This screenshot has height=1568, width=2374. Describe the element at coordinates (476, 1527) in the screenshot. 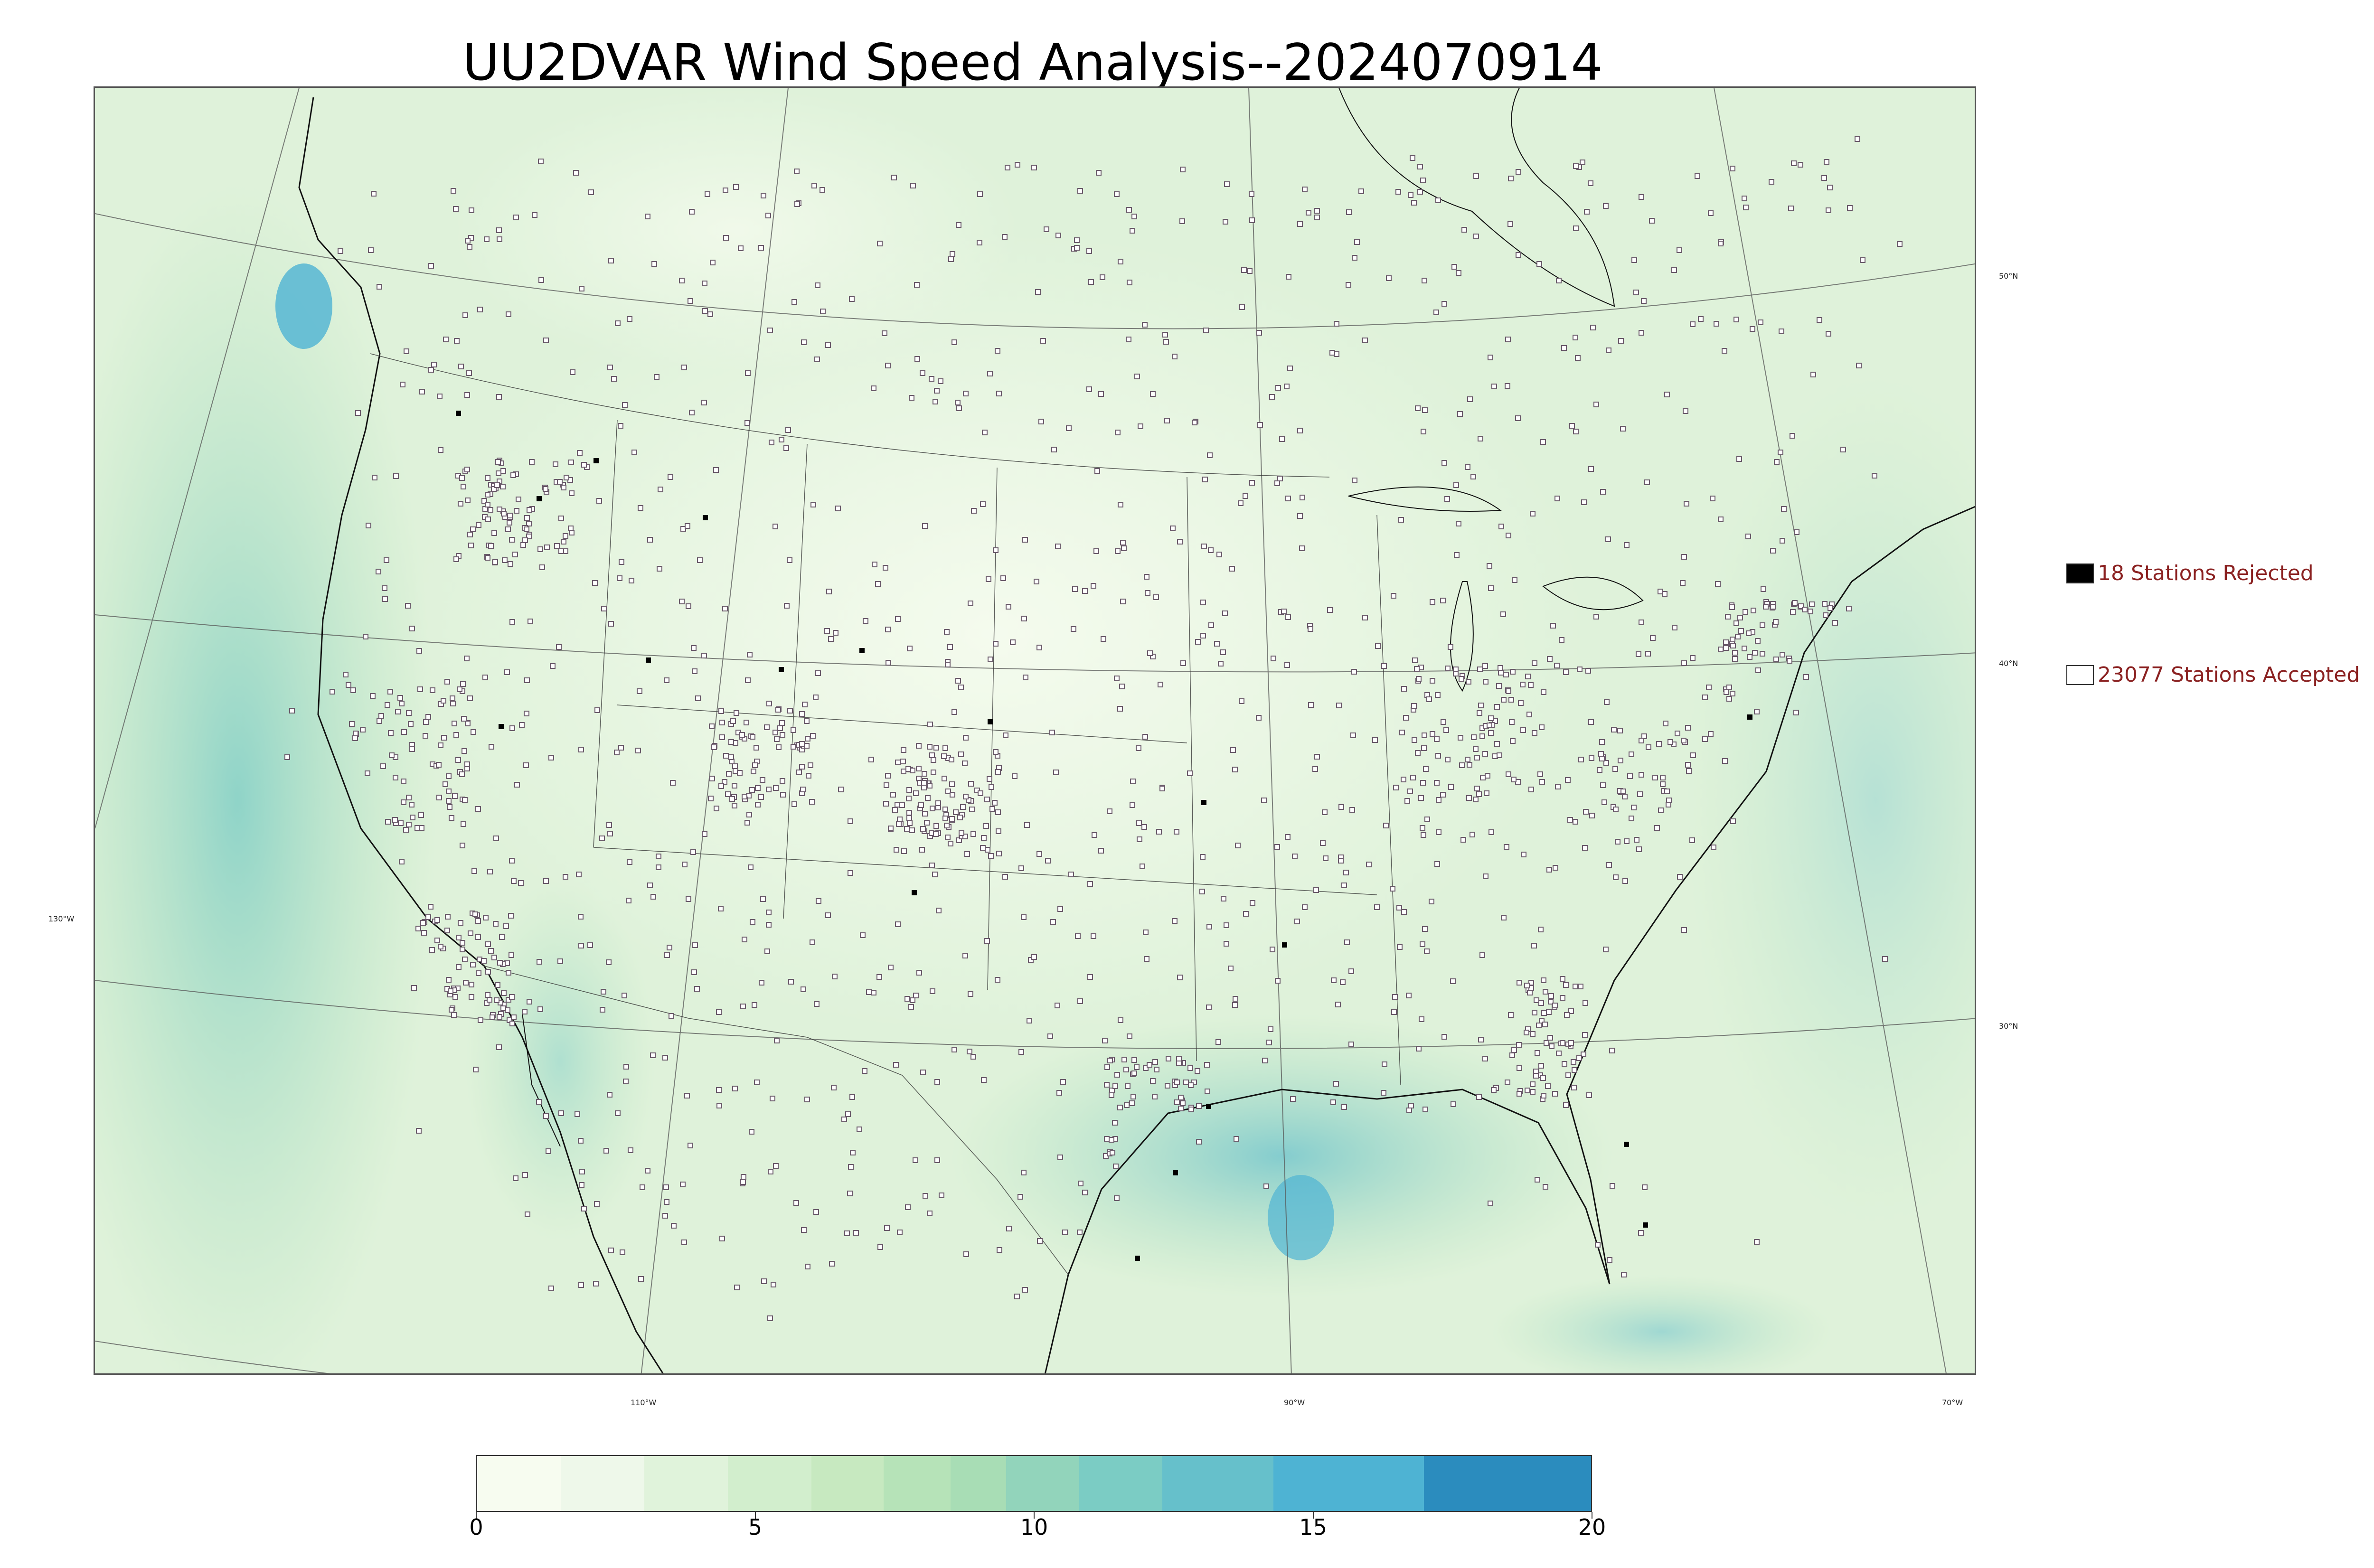

I see `colorbar-tick-label: 0` at that location.